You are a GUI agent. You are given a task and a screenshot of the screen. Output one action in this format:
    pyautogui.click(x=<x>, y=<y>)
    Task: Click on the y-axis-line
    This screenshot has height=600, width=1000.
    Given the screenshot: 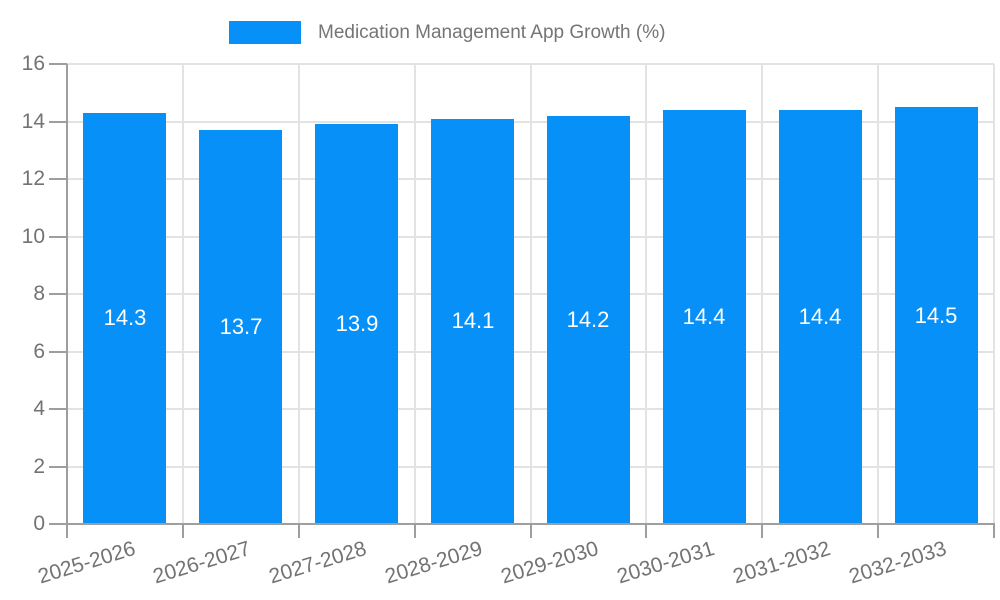 What is the action you would take?
    pyautogui.click(x=67, y=294)
    